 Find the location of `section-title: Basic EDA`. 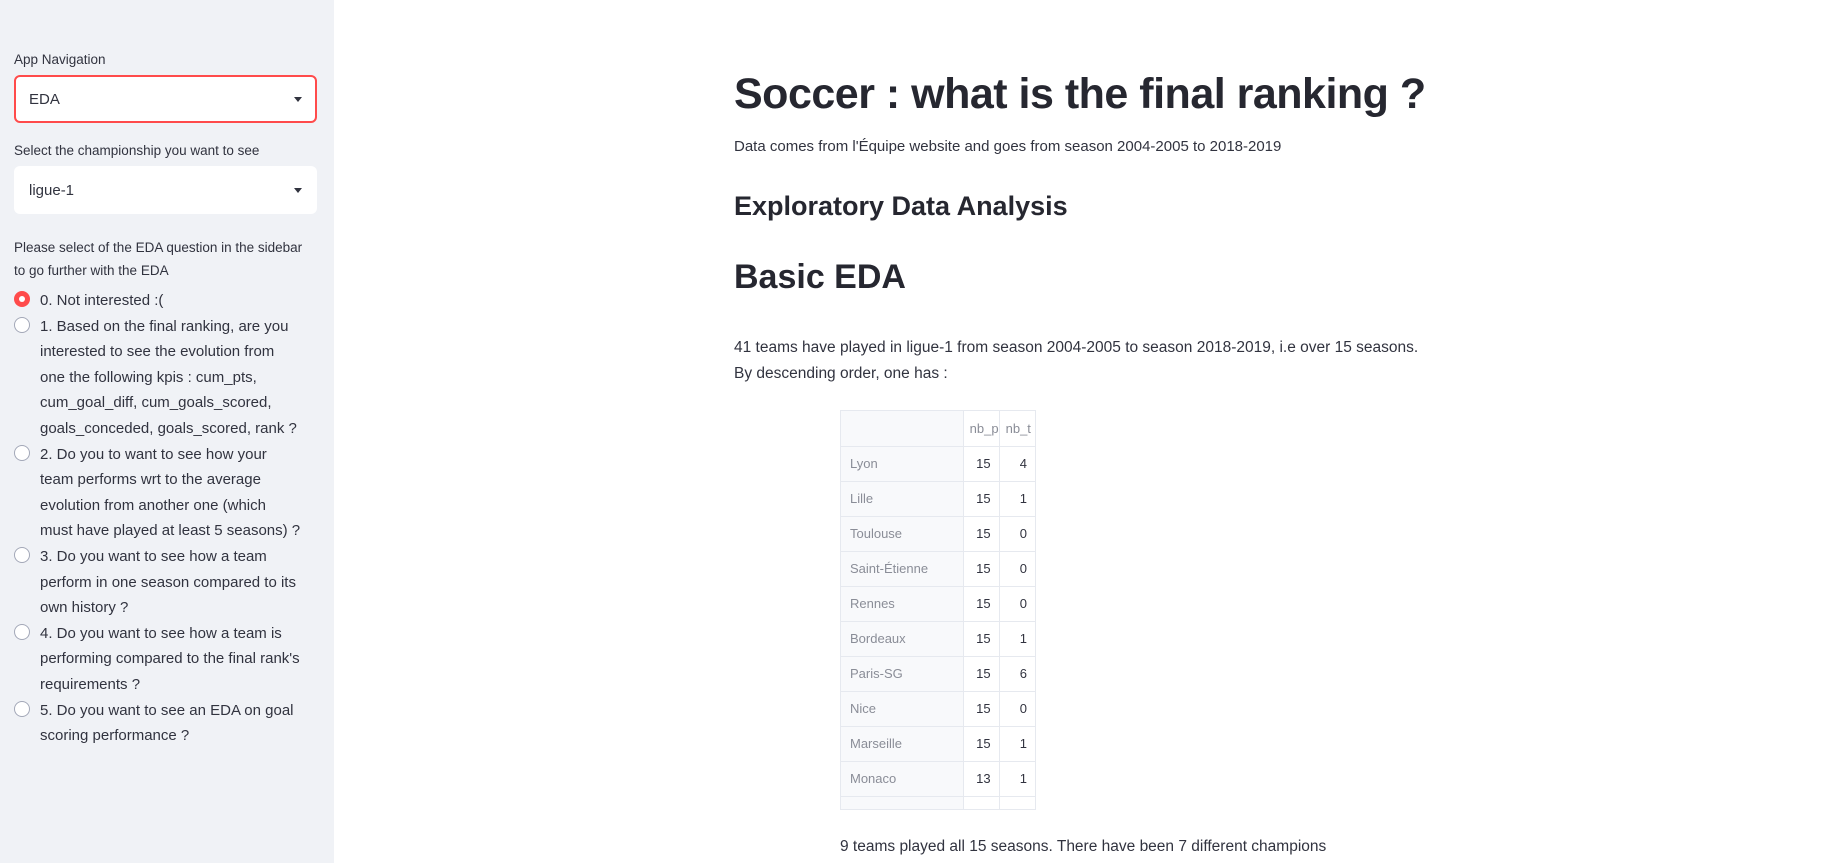

section-title: Basic EDA is located at coordinates (820, 277).